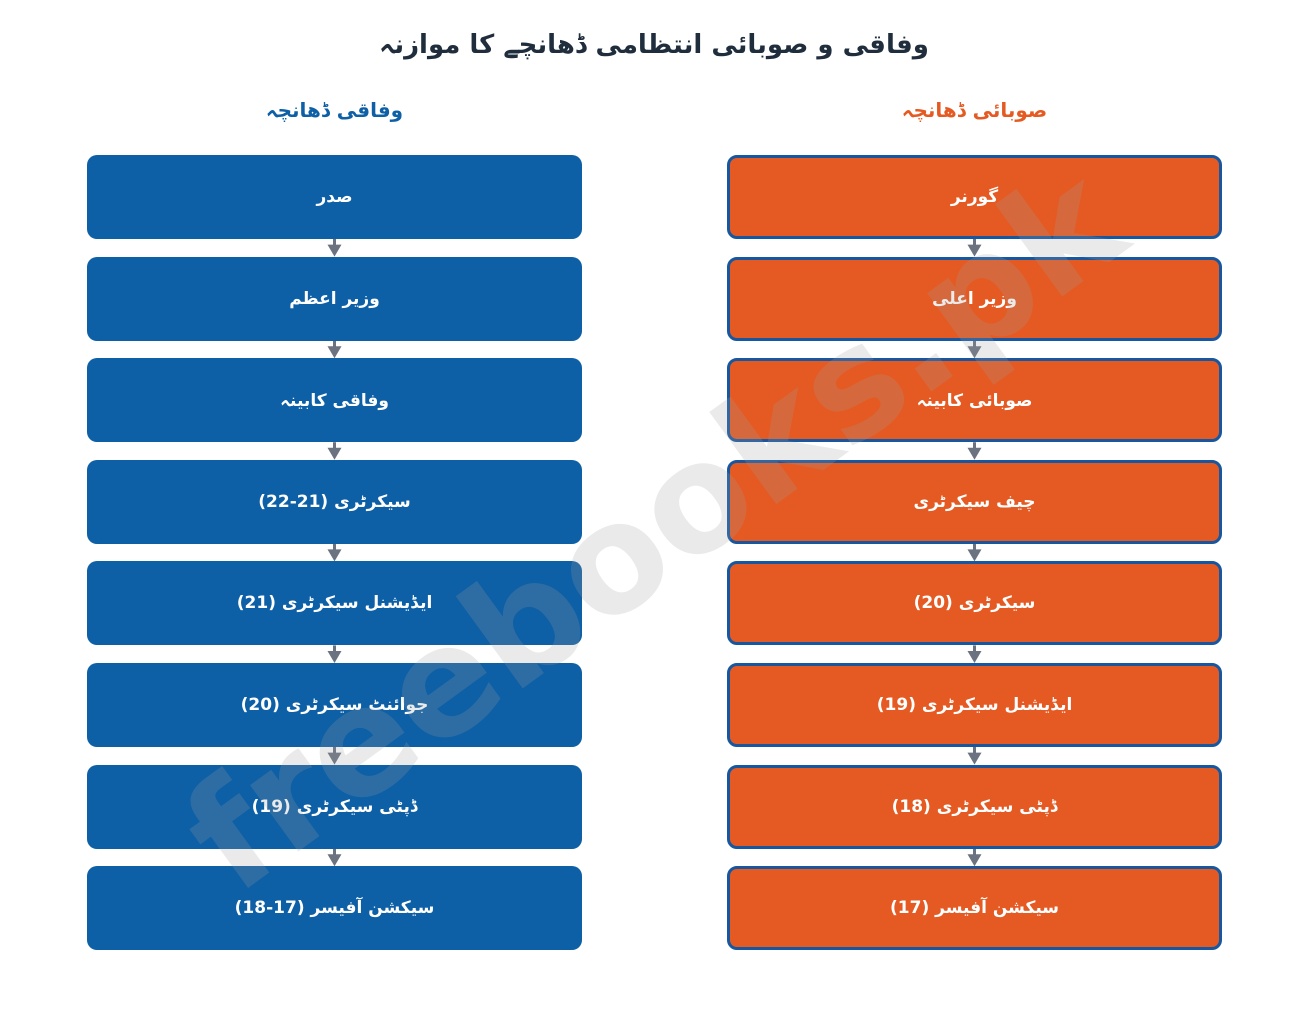  I want to click on node: صدر, so click(334, 197).